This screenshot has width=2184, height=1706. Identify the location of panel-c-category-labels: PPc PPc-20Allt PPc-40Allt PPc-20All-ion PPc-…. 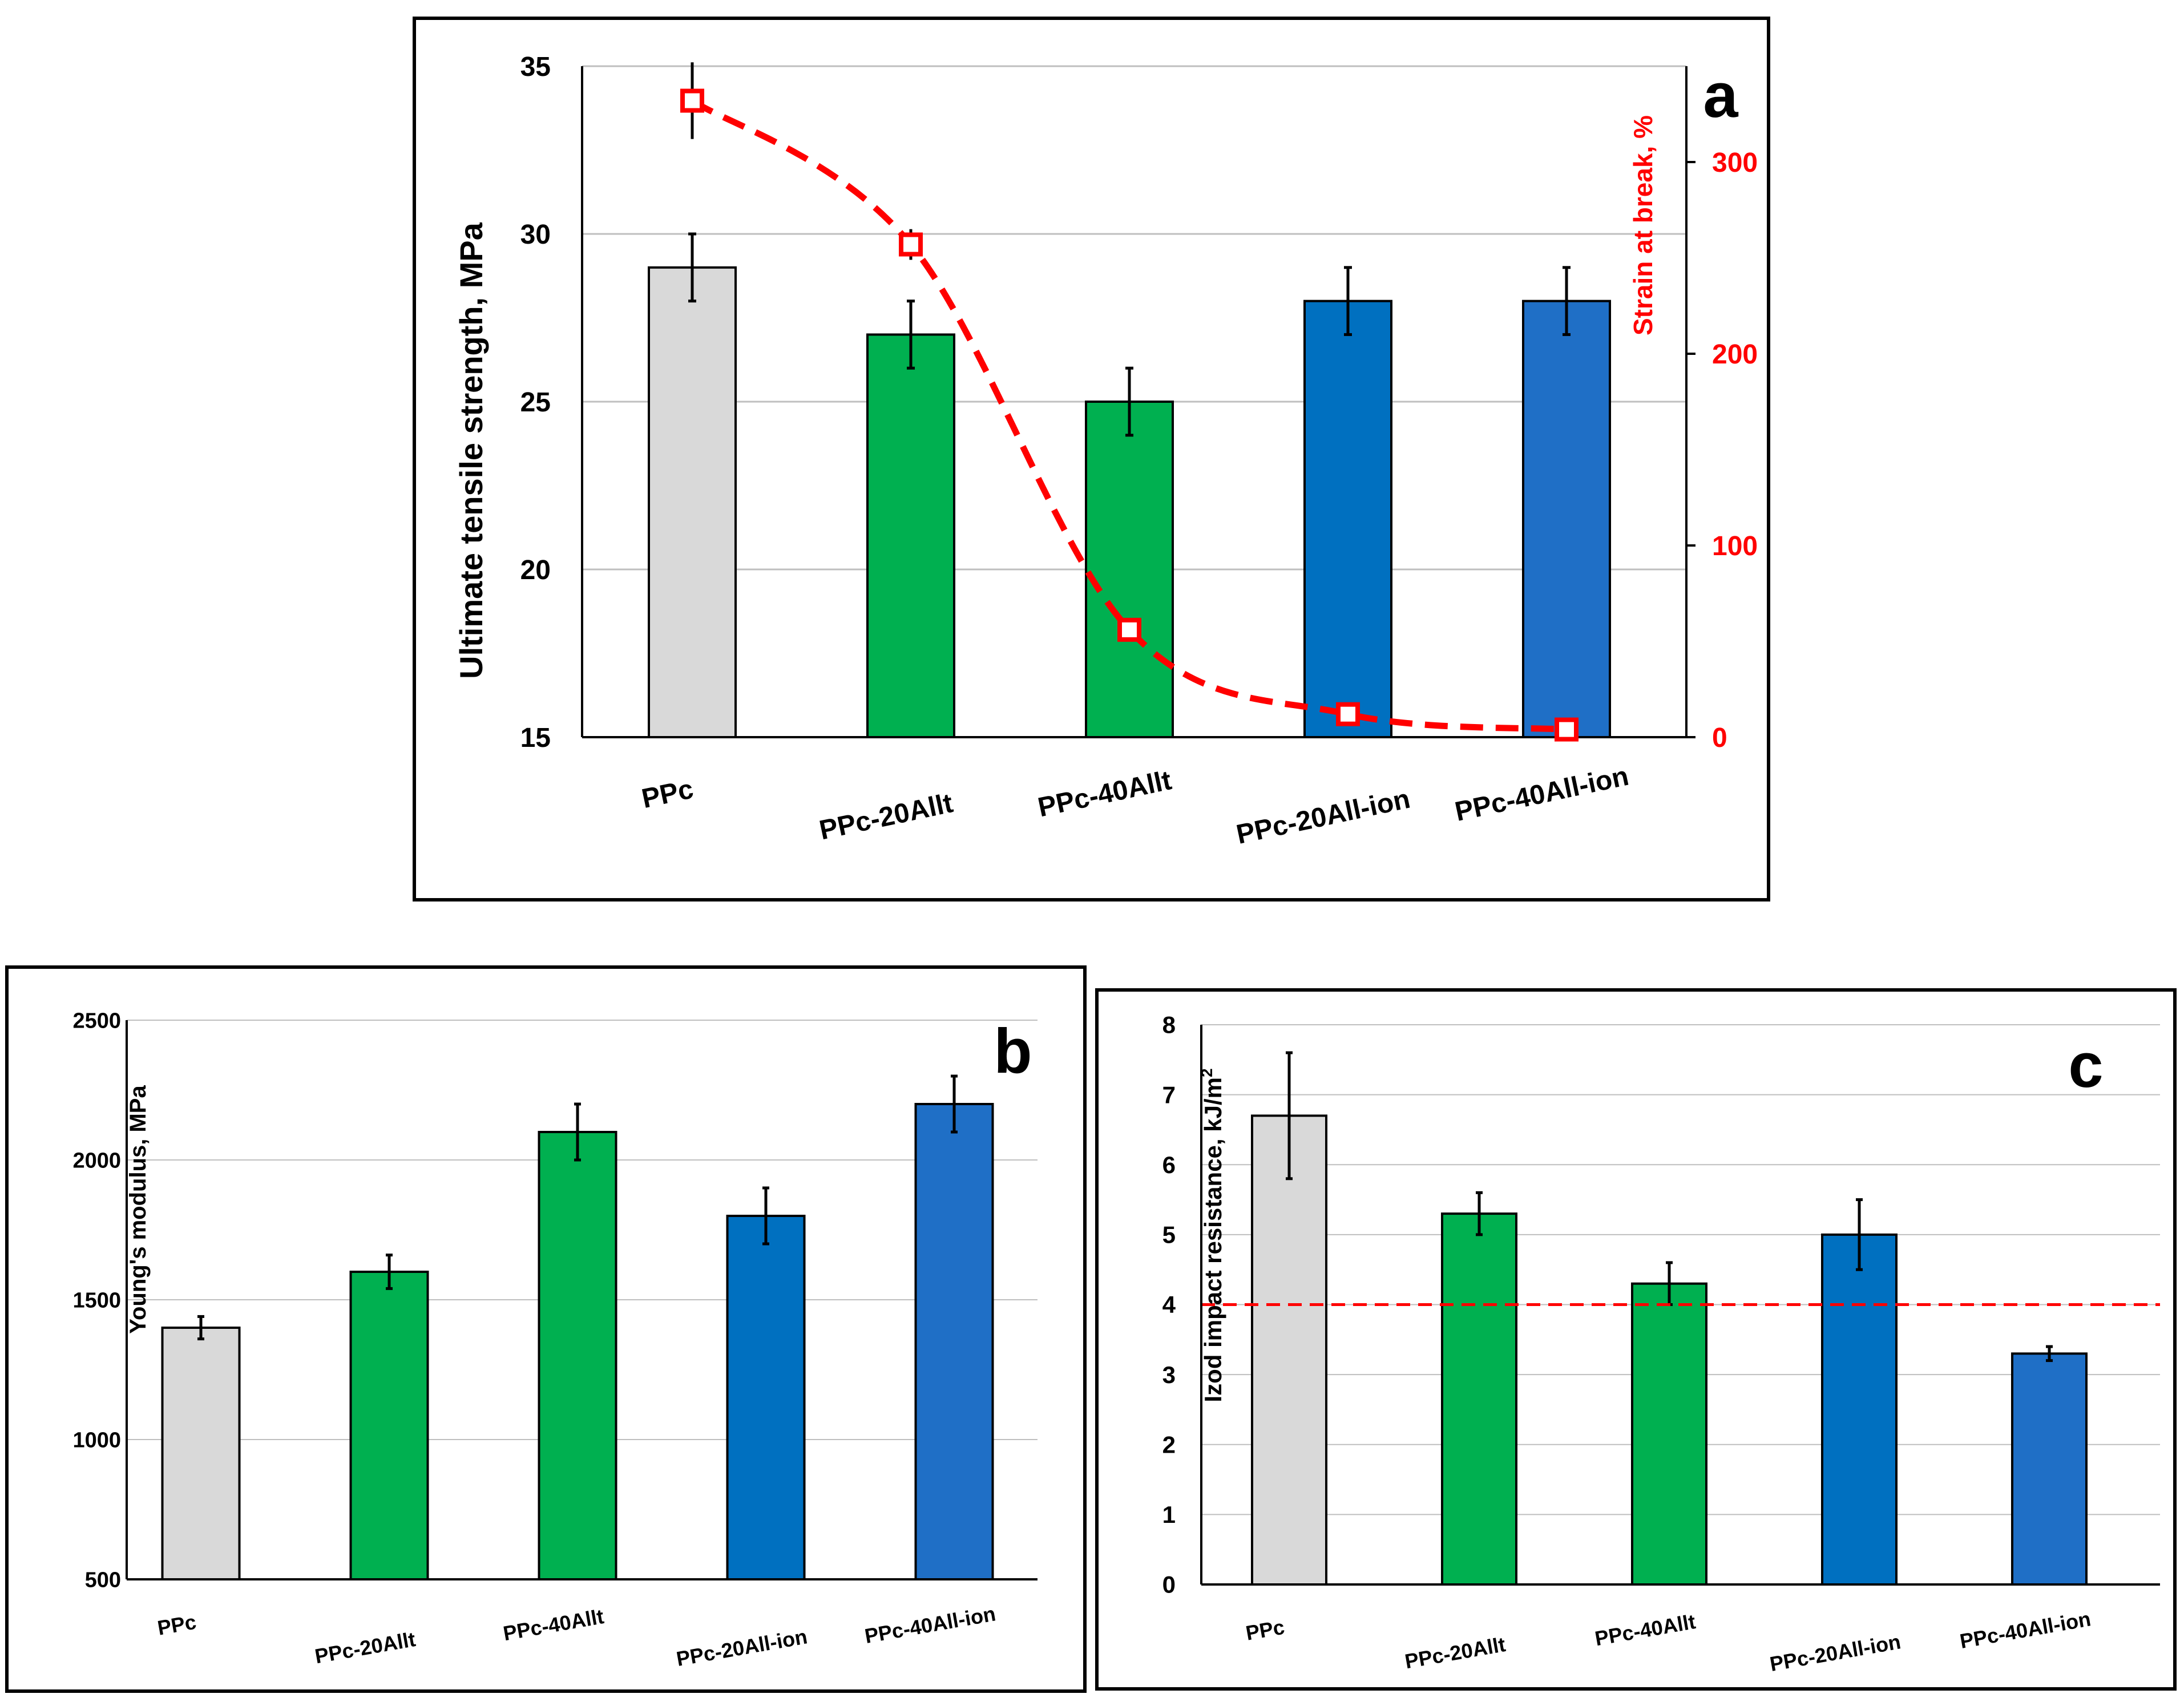
(1668, 1642).